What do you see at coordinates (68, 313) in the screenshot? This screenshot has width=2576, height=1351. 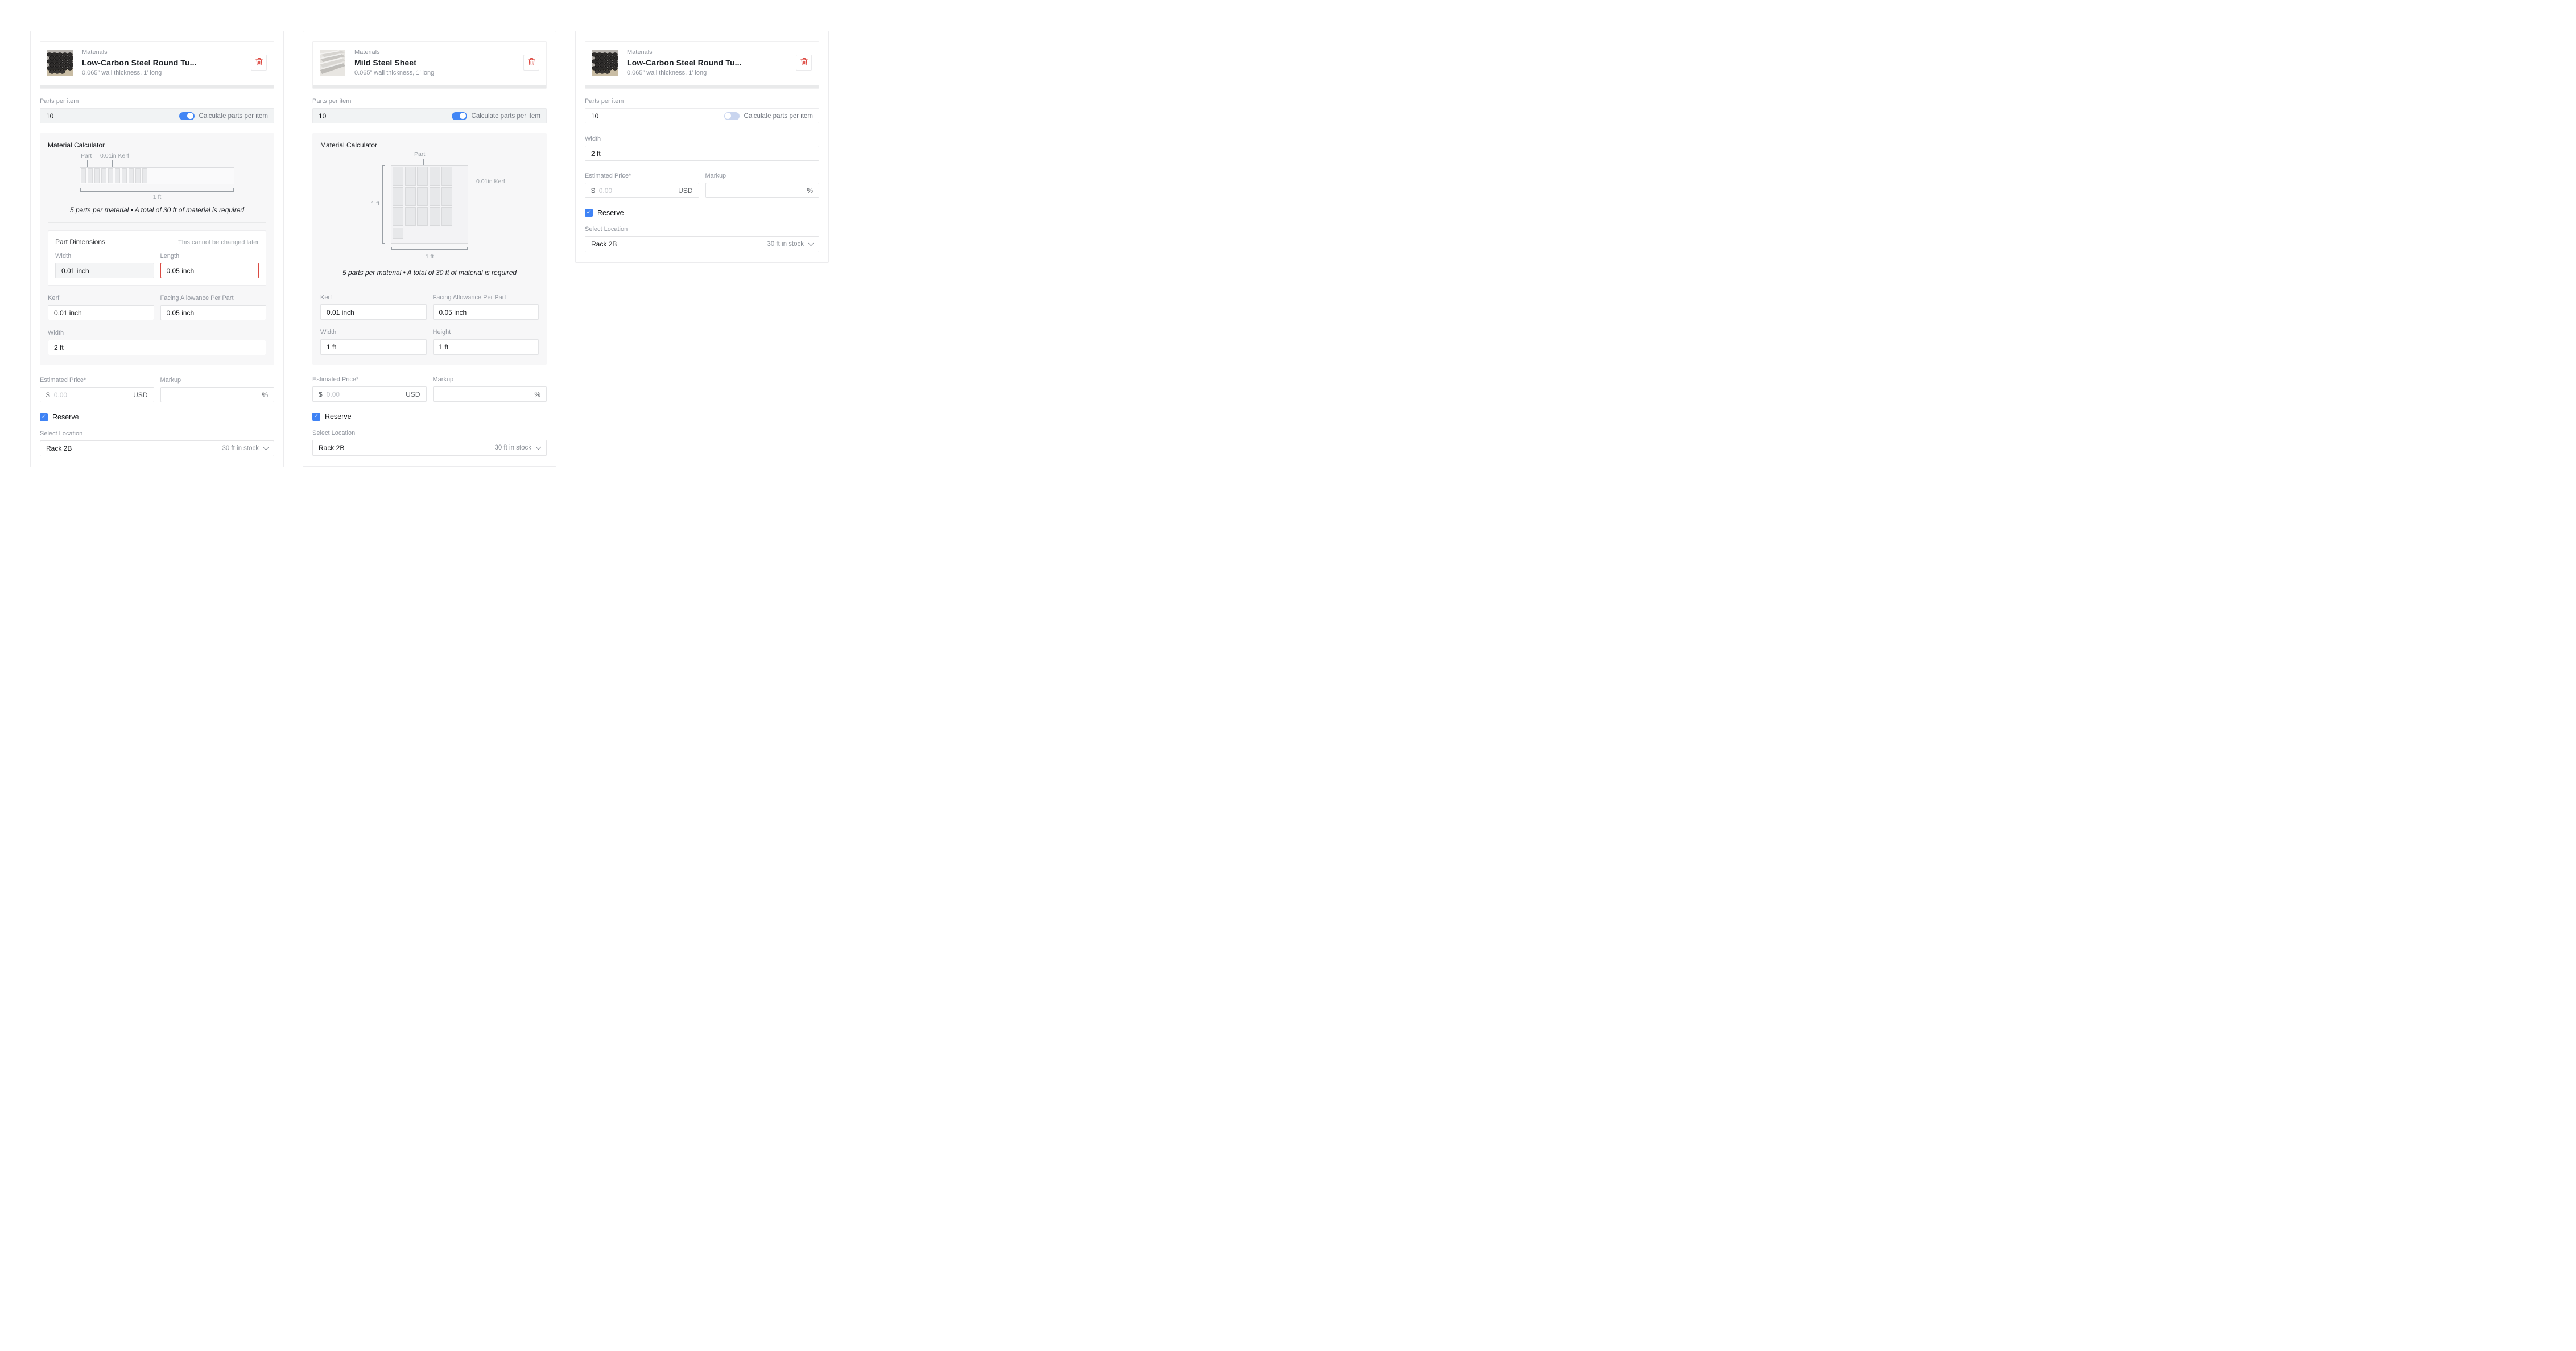 I see `kerf-value: 0.01 inch` at bounding box center [68, 313].